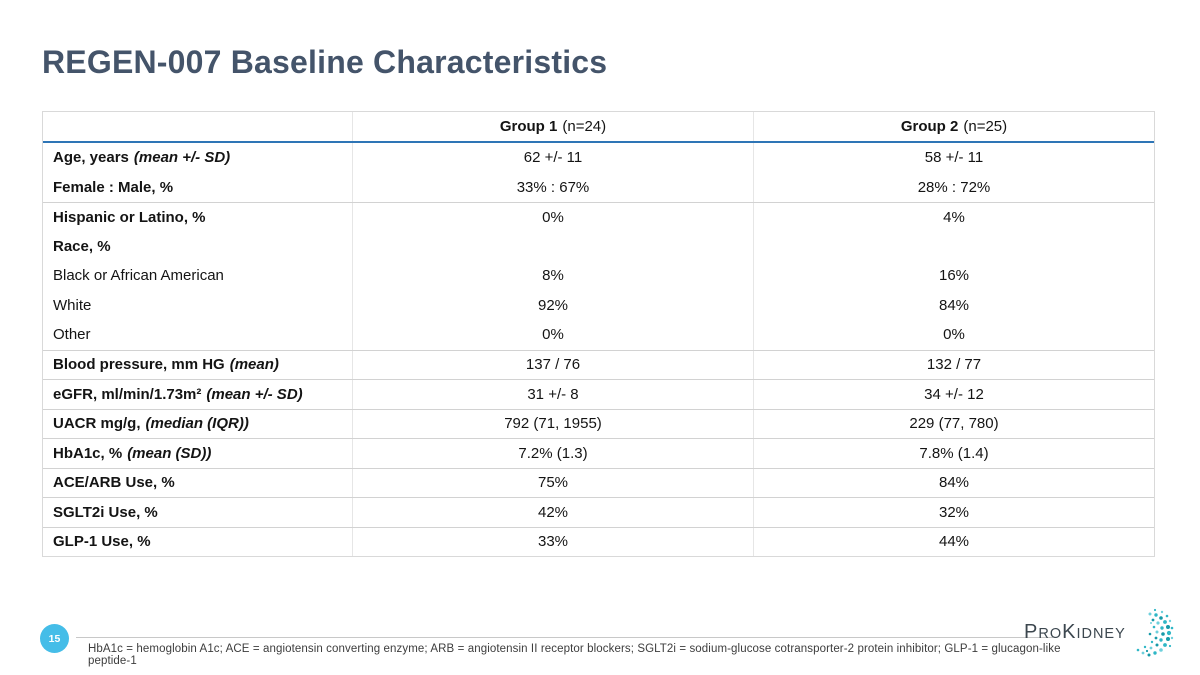 This screenshot has height=675, width=1200. What do you see at coordinates (197, 126) in the screenshot?
I see `header-empty-cell` at bounding box center [197, 126].